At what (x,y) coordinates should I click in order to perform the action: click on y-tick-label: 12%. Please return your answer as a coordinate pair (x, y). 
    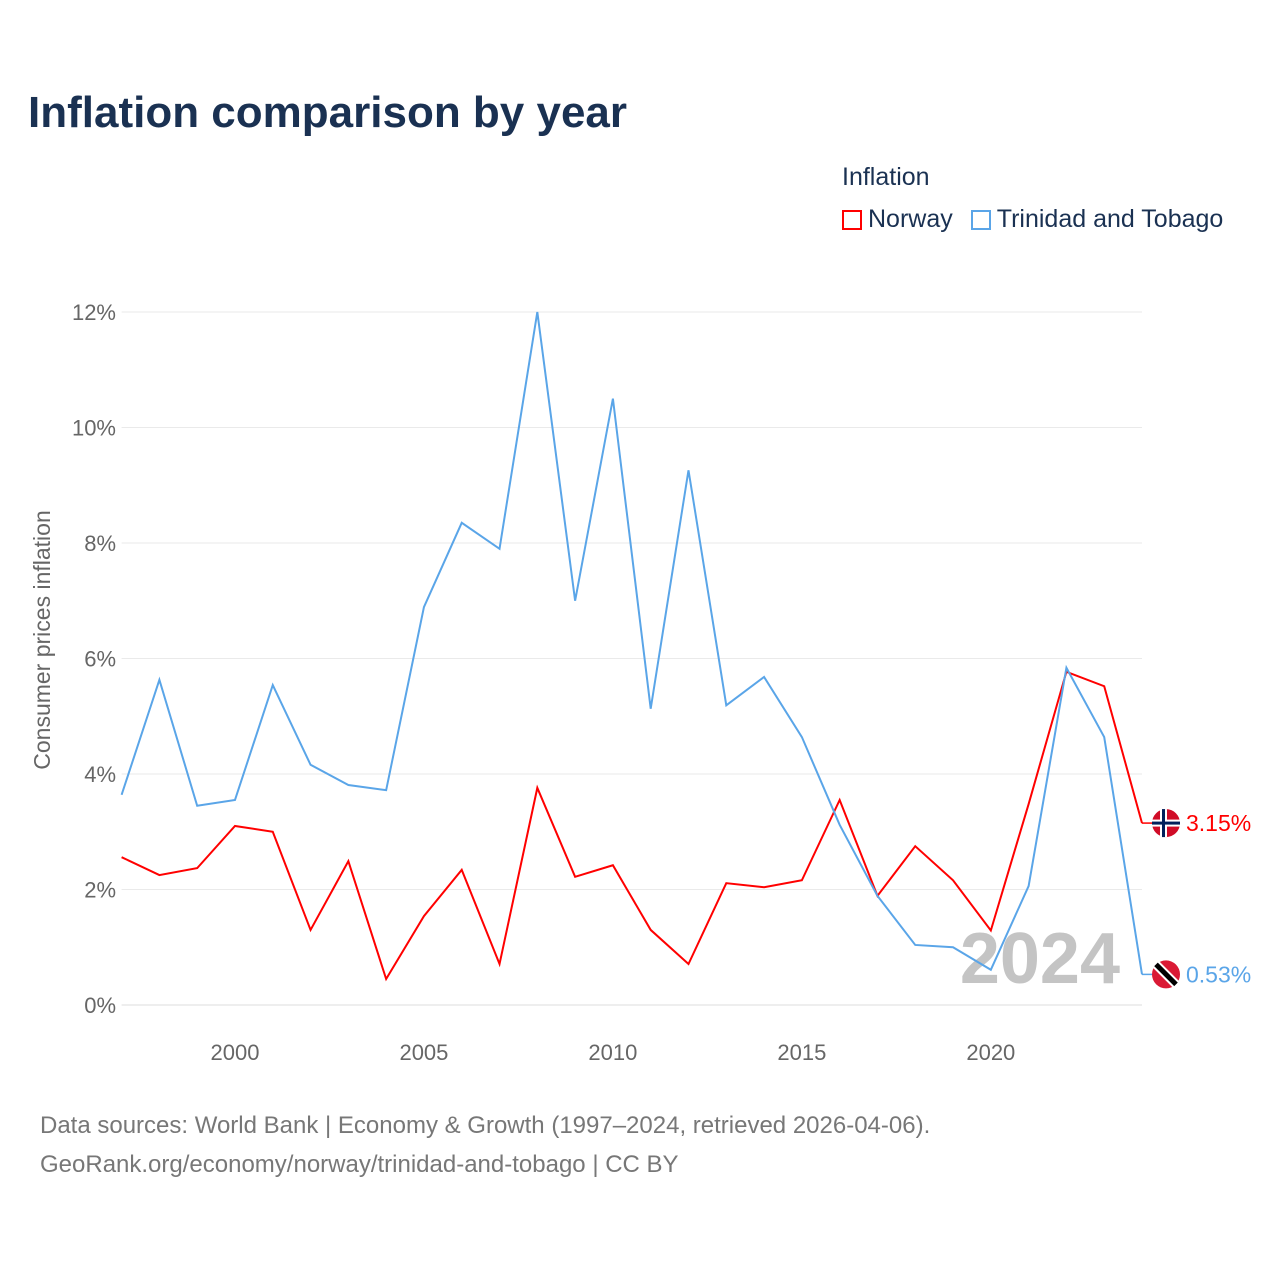
    Looking at the image, I should click on (94, 312).